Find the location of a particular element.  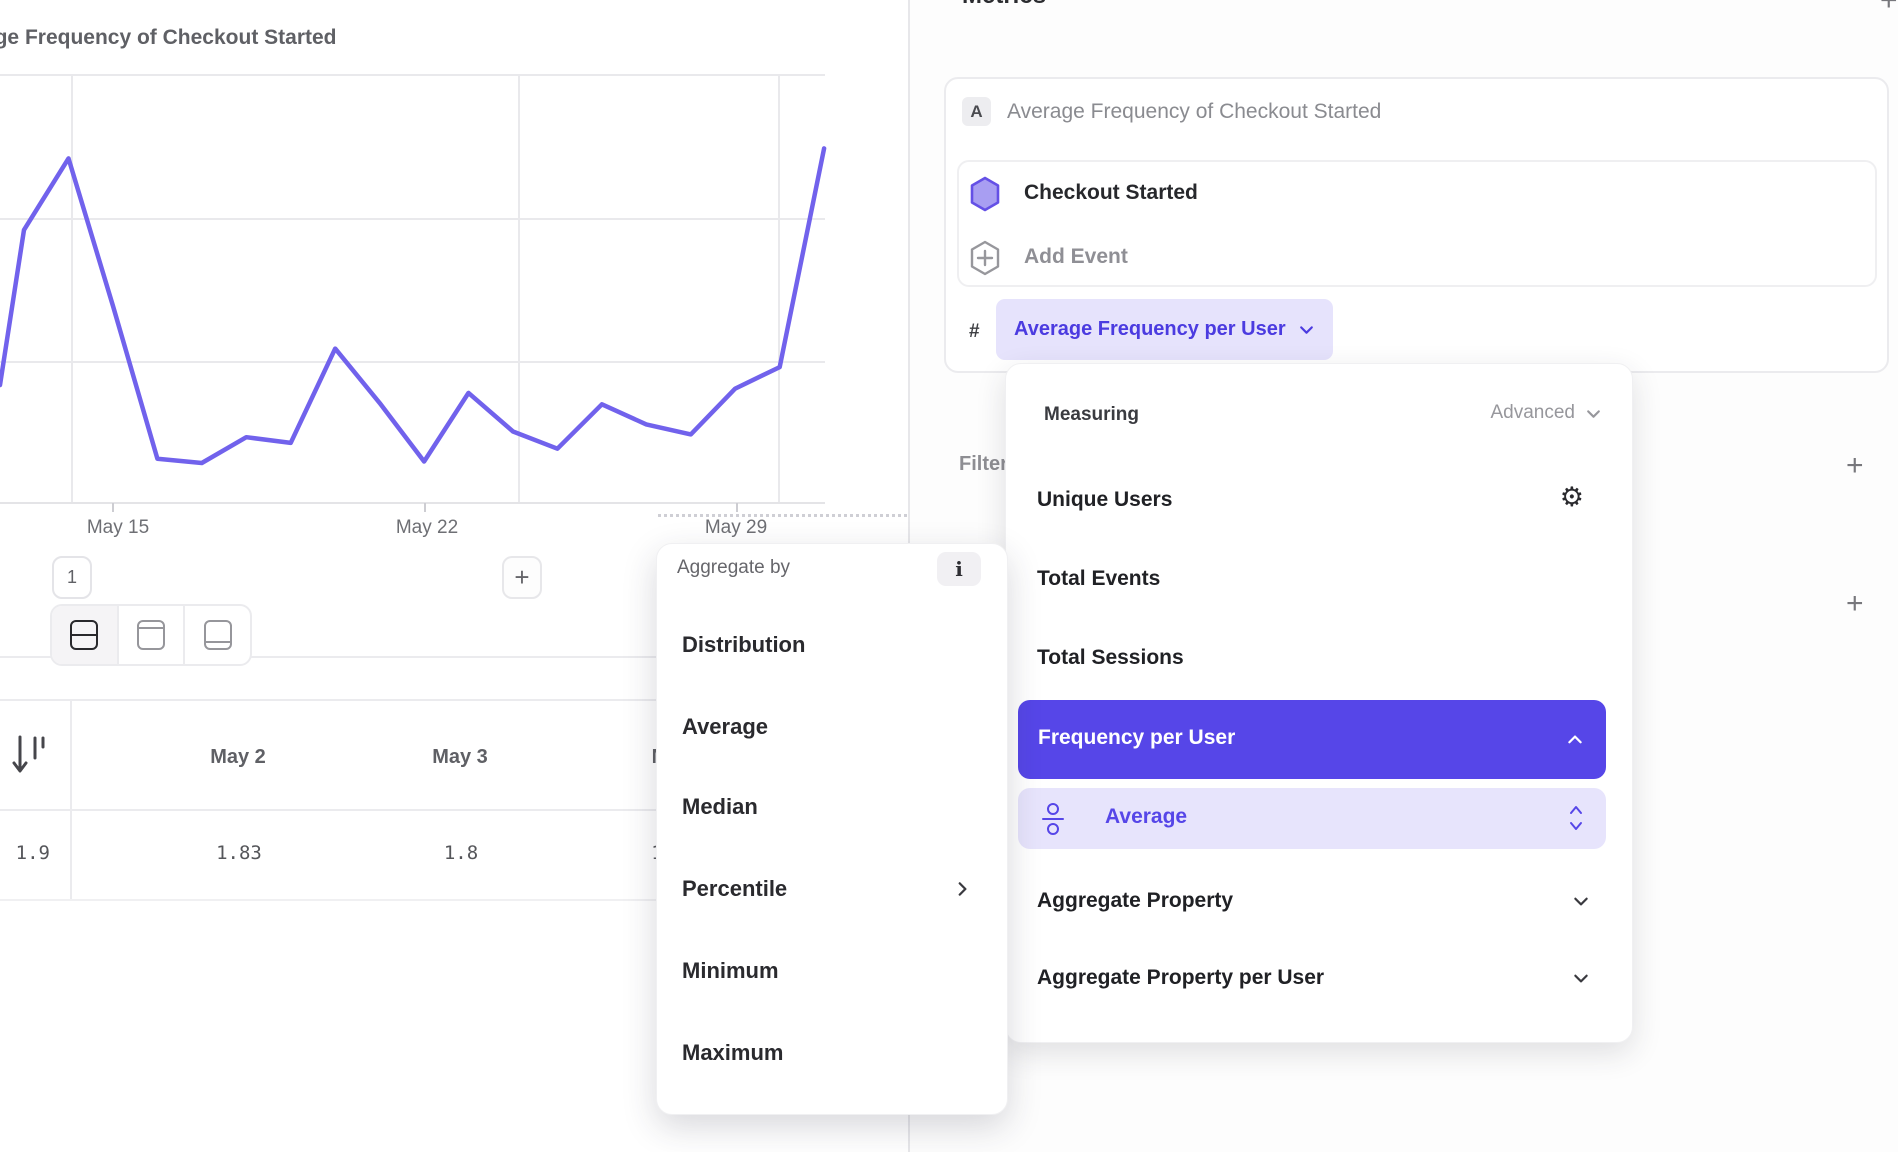

table-row-border is located at coordinates (454, 900).